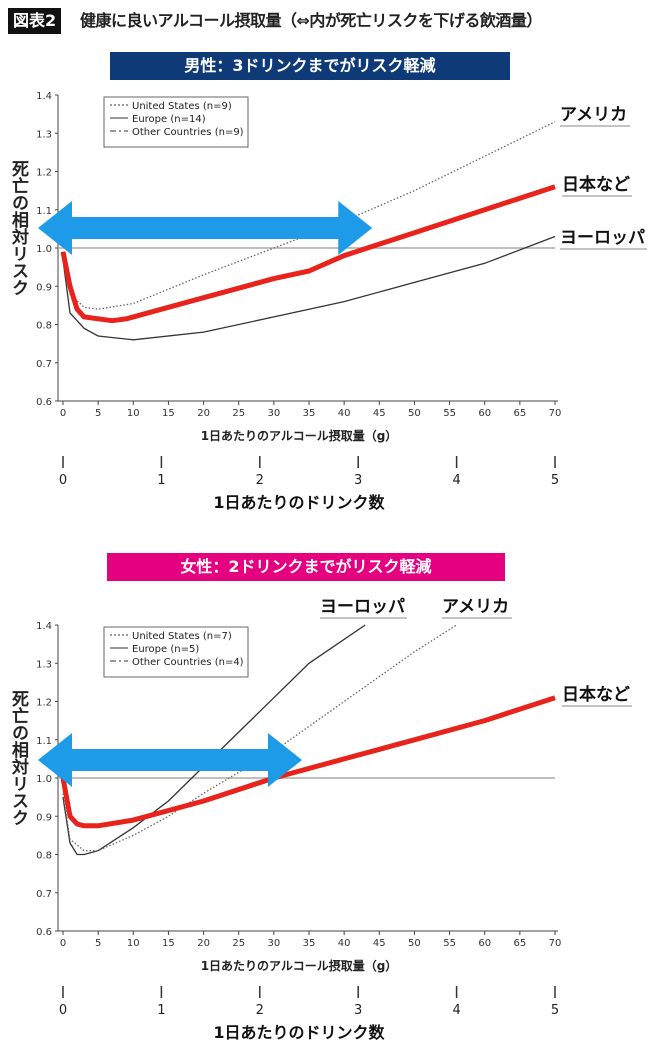 Image resolution: width=670 pixels, height=1055 pixels. I want to click on legend-entry: Europe (n=5), so click(165, 649).